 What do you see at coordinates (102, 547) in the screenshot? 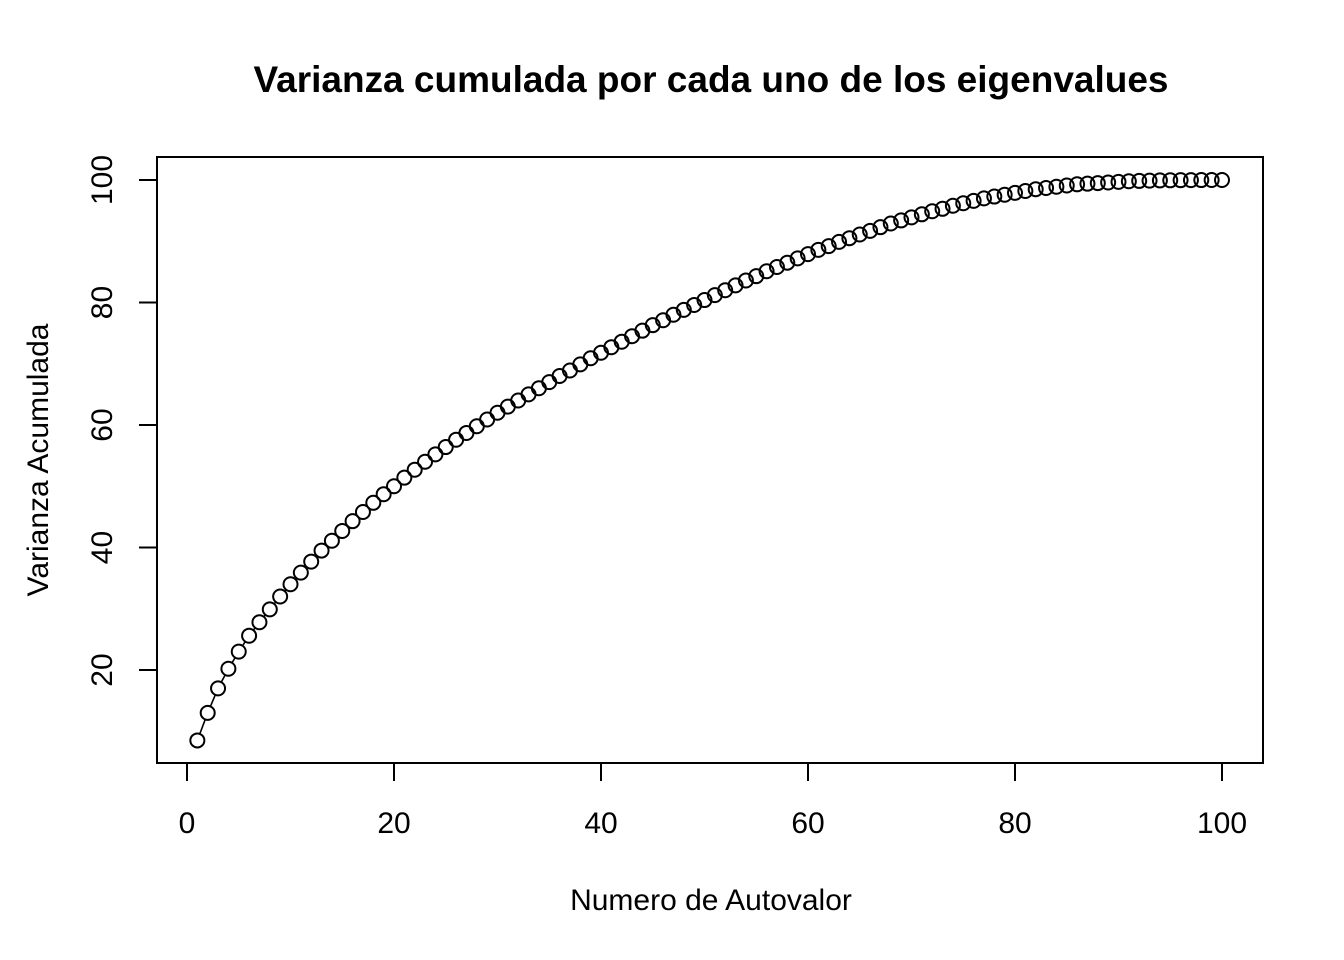
I see `y-tick-label: 40` at bounding box center [102, 547].